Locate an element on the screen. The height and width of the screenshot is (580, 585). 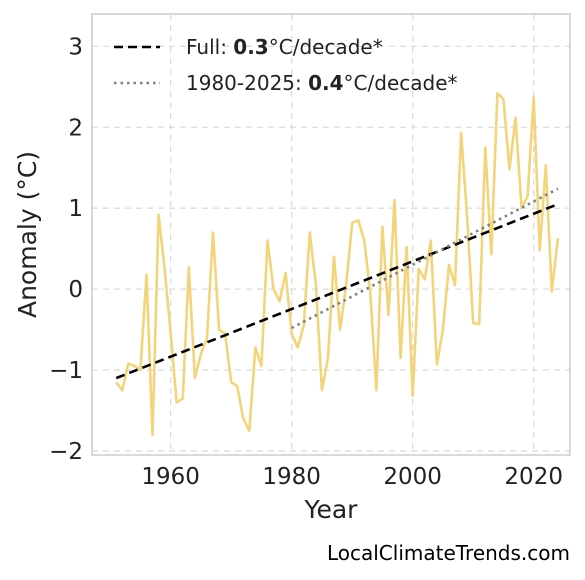
legend-full-value: 0.3 is located at coordinates (250, 47).